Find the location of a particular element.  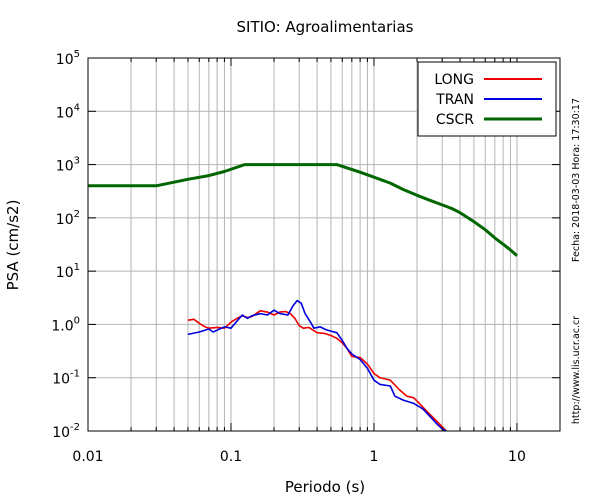

chart-title: SITIO: Agroalimentarias is located at coordinates (325, 27).